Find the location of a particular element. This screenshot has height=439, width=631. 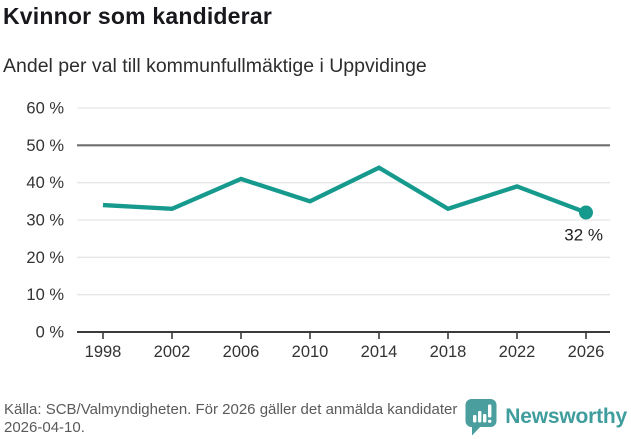

x-tick-label: 2006 is located at coordinates (241, 352).